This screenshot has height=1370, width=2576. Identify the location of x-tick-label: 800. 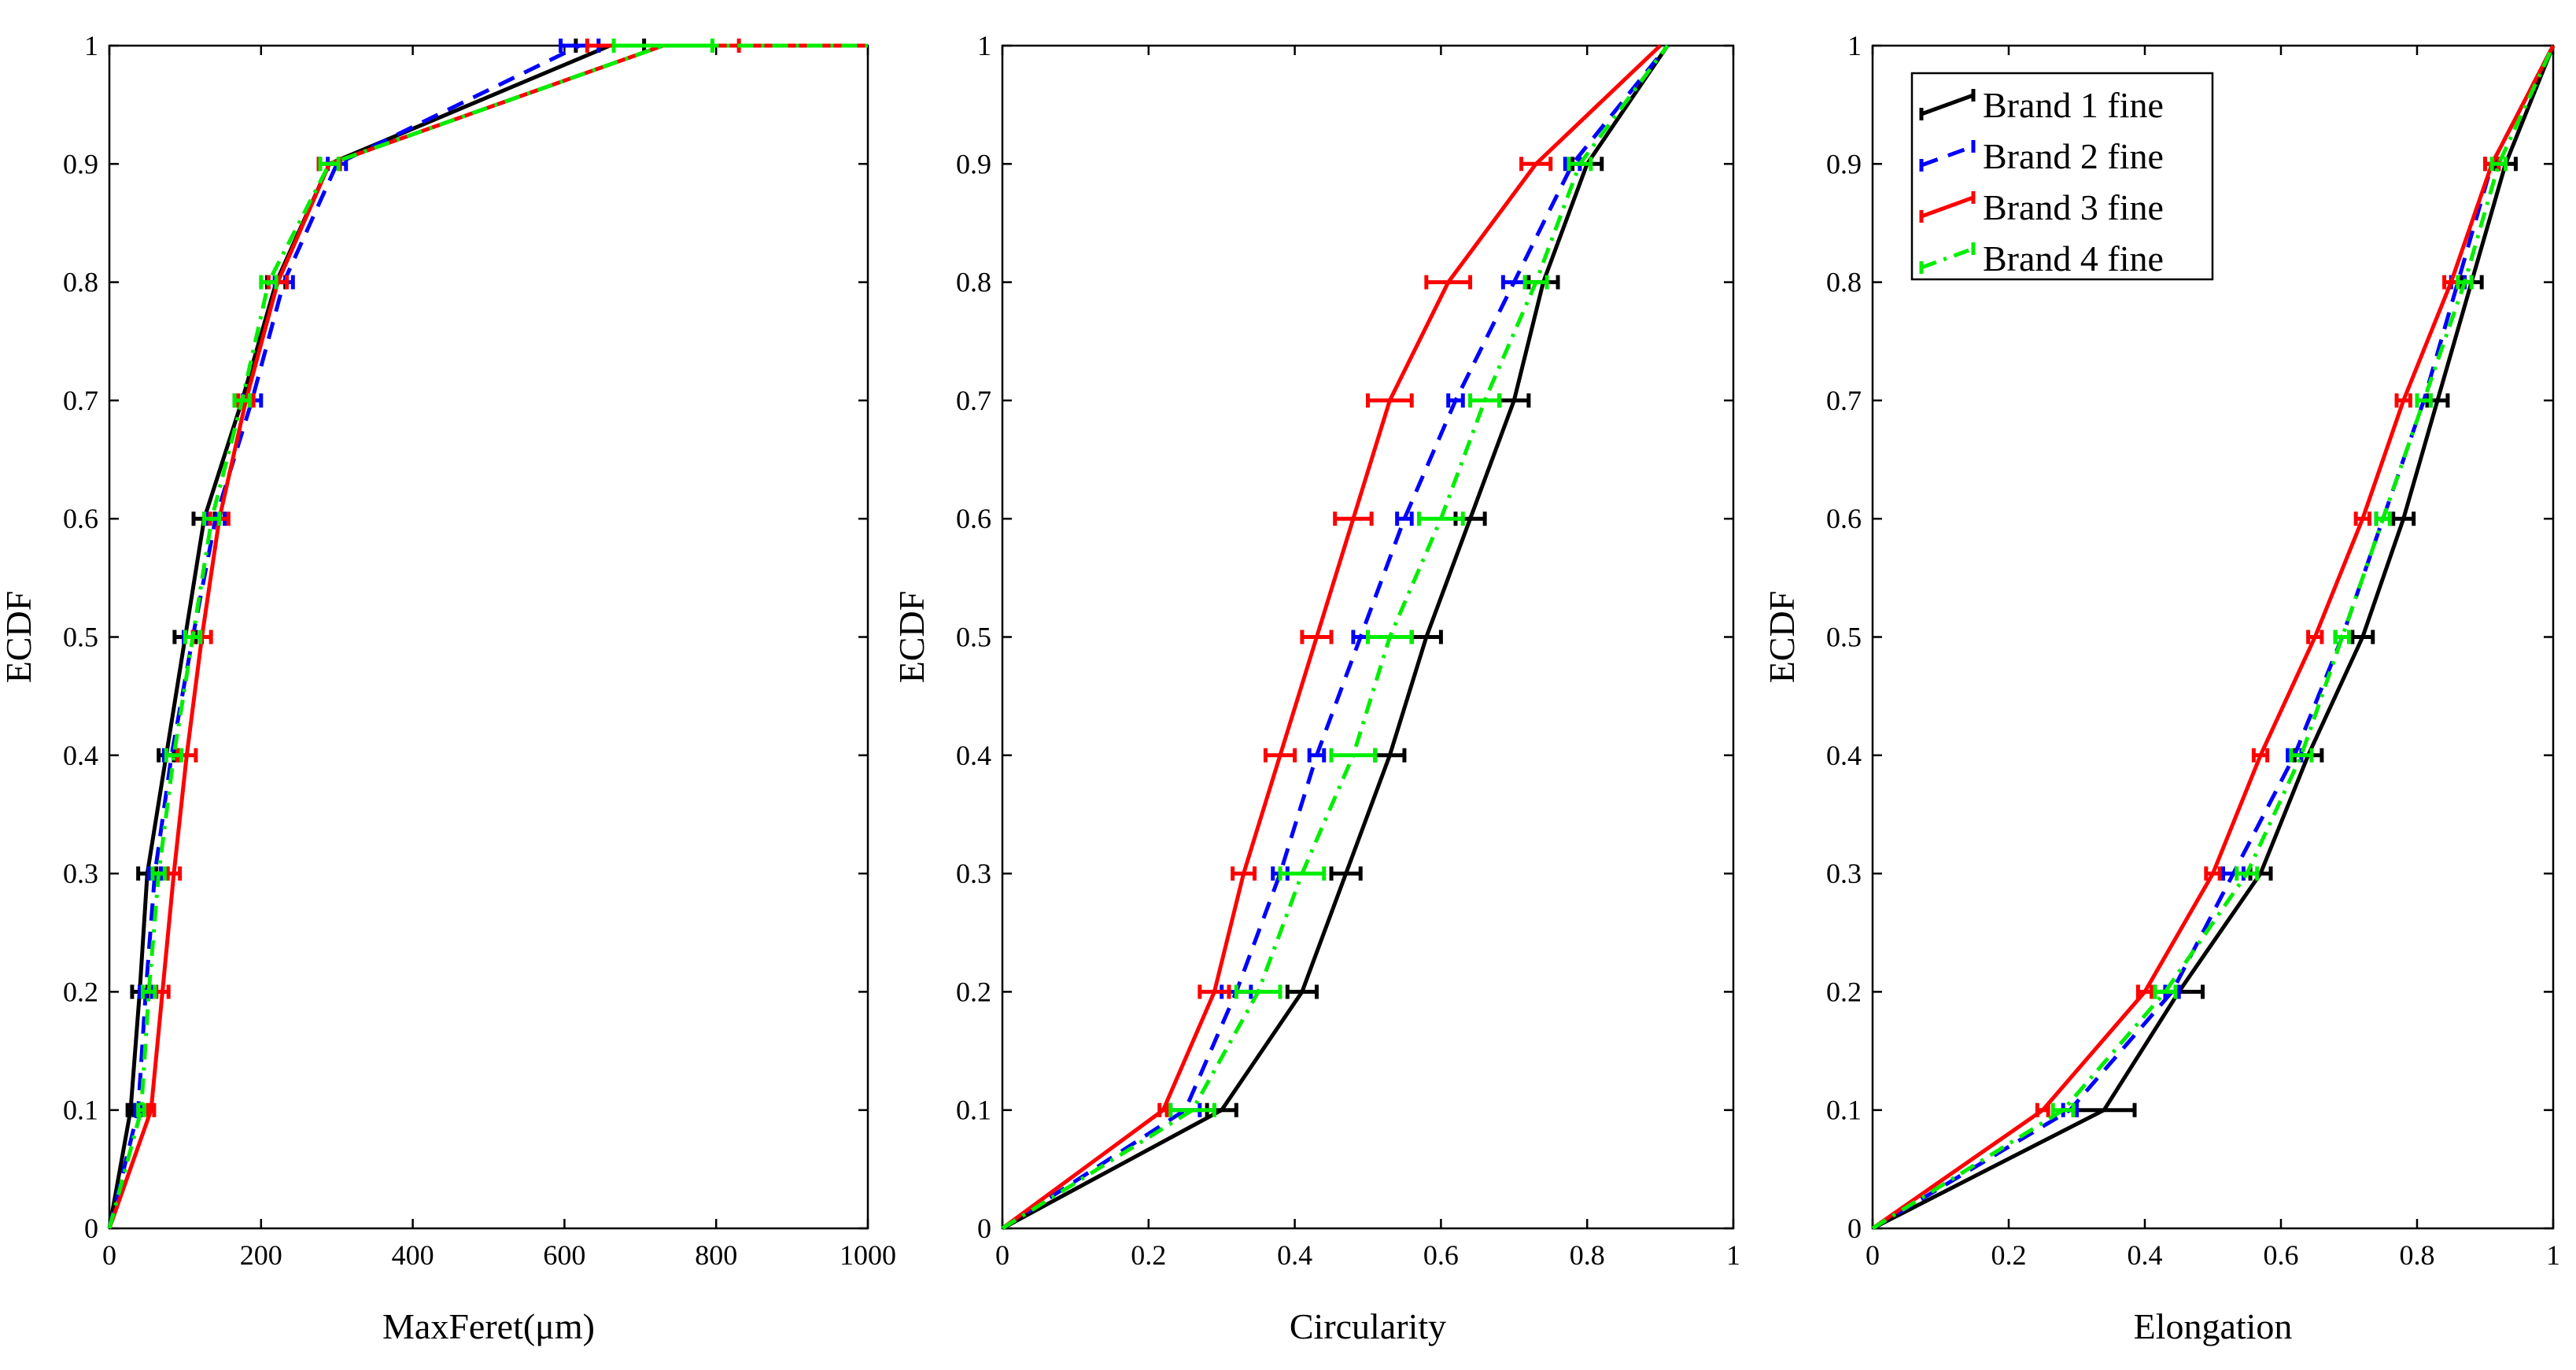
(716, 1255).